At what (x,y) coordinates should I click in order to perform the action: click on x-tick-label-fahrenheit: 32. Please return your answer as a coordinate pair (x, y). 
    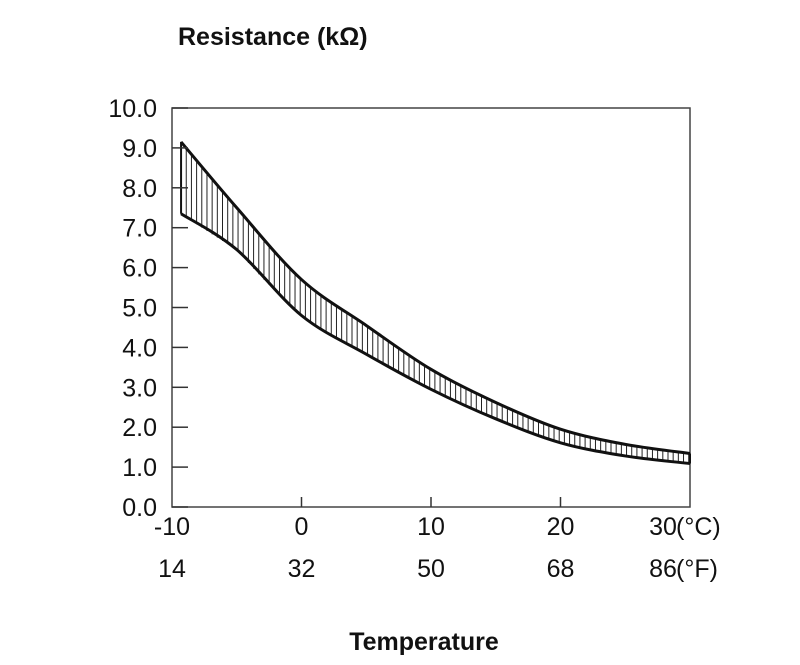
    Looking at the image, I should click on (302, 569).